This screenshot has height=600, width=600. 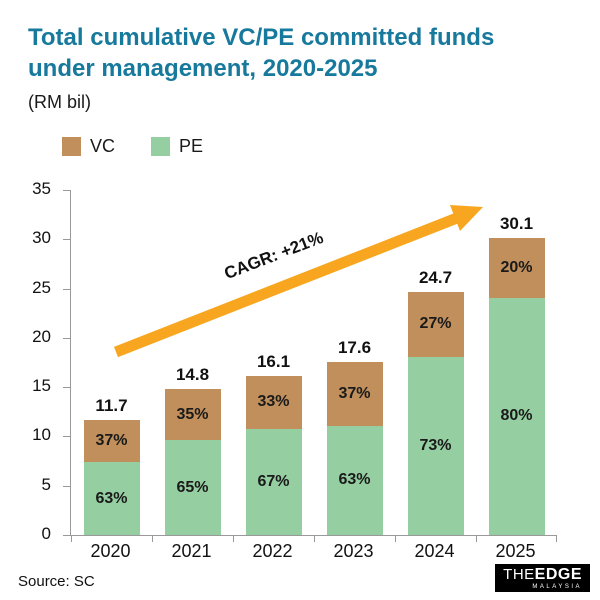 I want to click on units-label: (RM bil), so click(x=59, y=102).